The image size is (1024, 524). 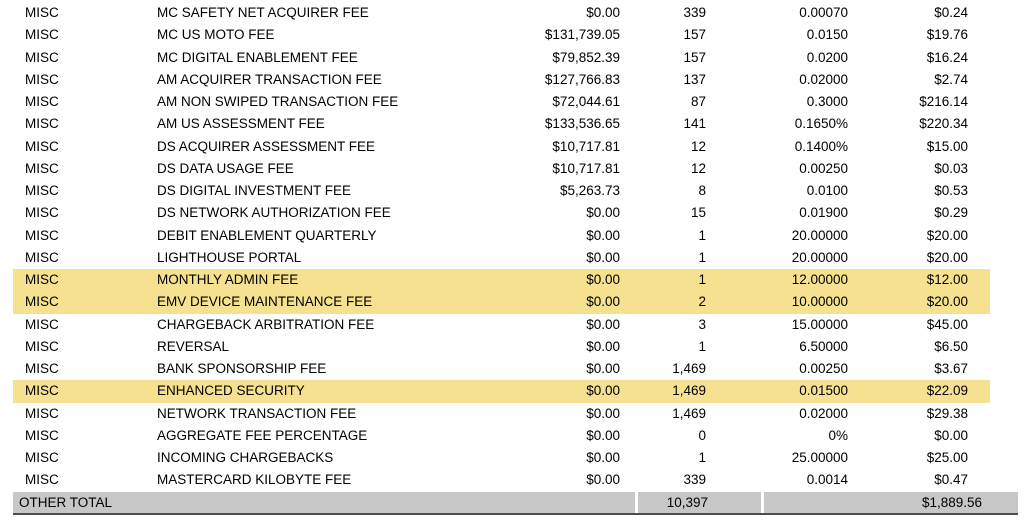 What do you see at coordinates (951, 79) in the screenshot?
I see `fee-cell: $2.74` at bounding box center [951, 79].